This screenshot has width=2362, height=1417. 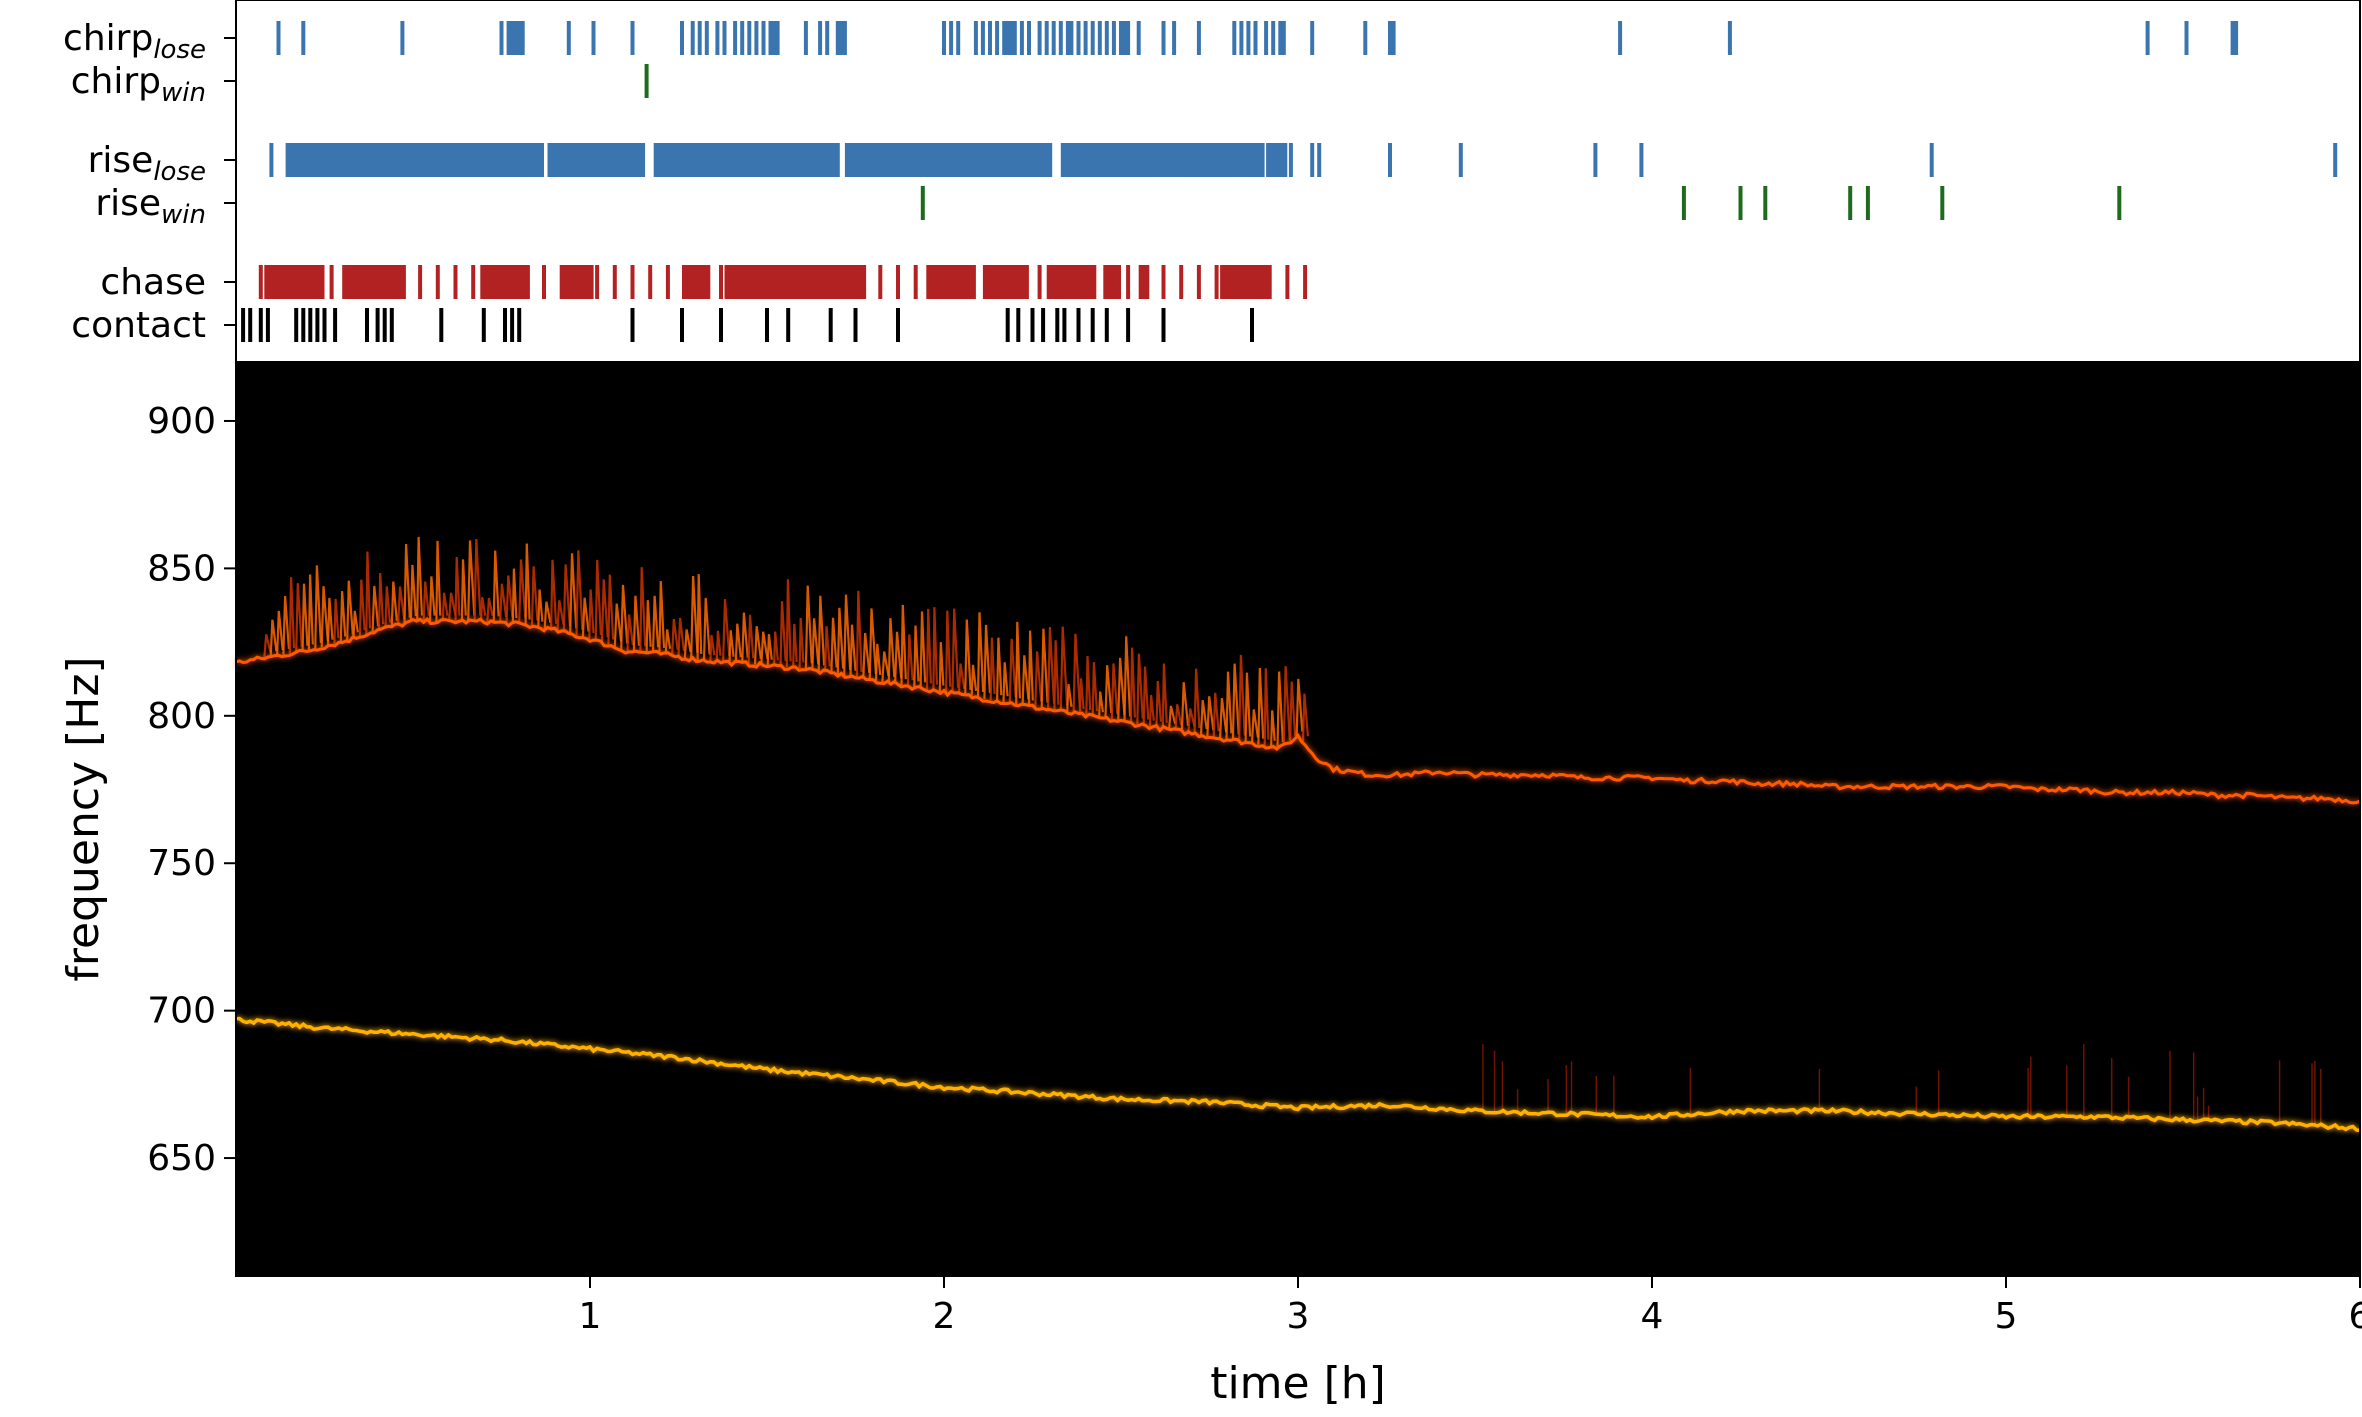 I want to click on row-label-rise-win: risewin, so click(x=150, y=206).